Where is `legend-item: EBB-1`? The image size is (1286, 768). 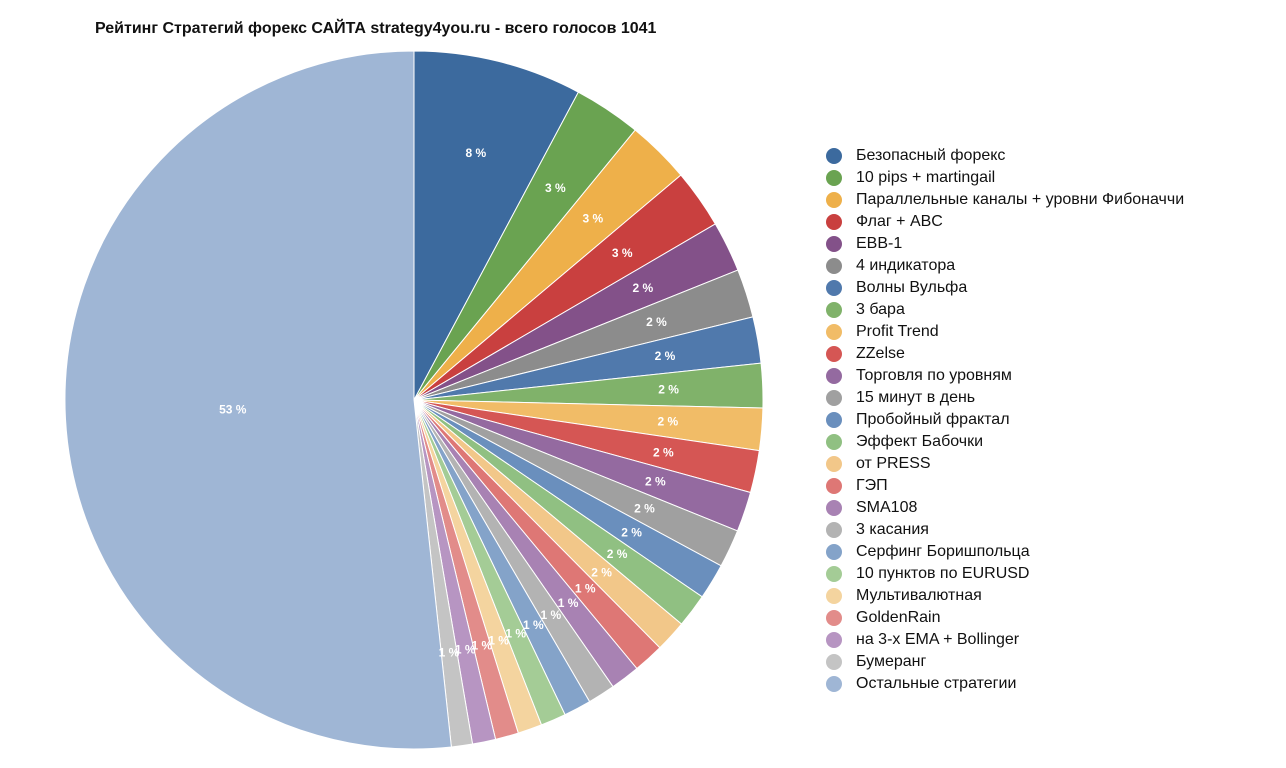
legend-item: EBB-1 is located at coordinates (1005, 244).